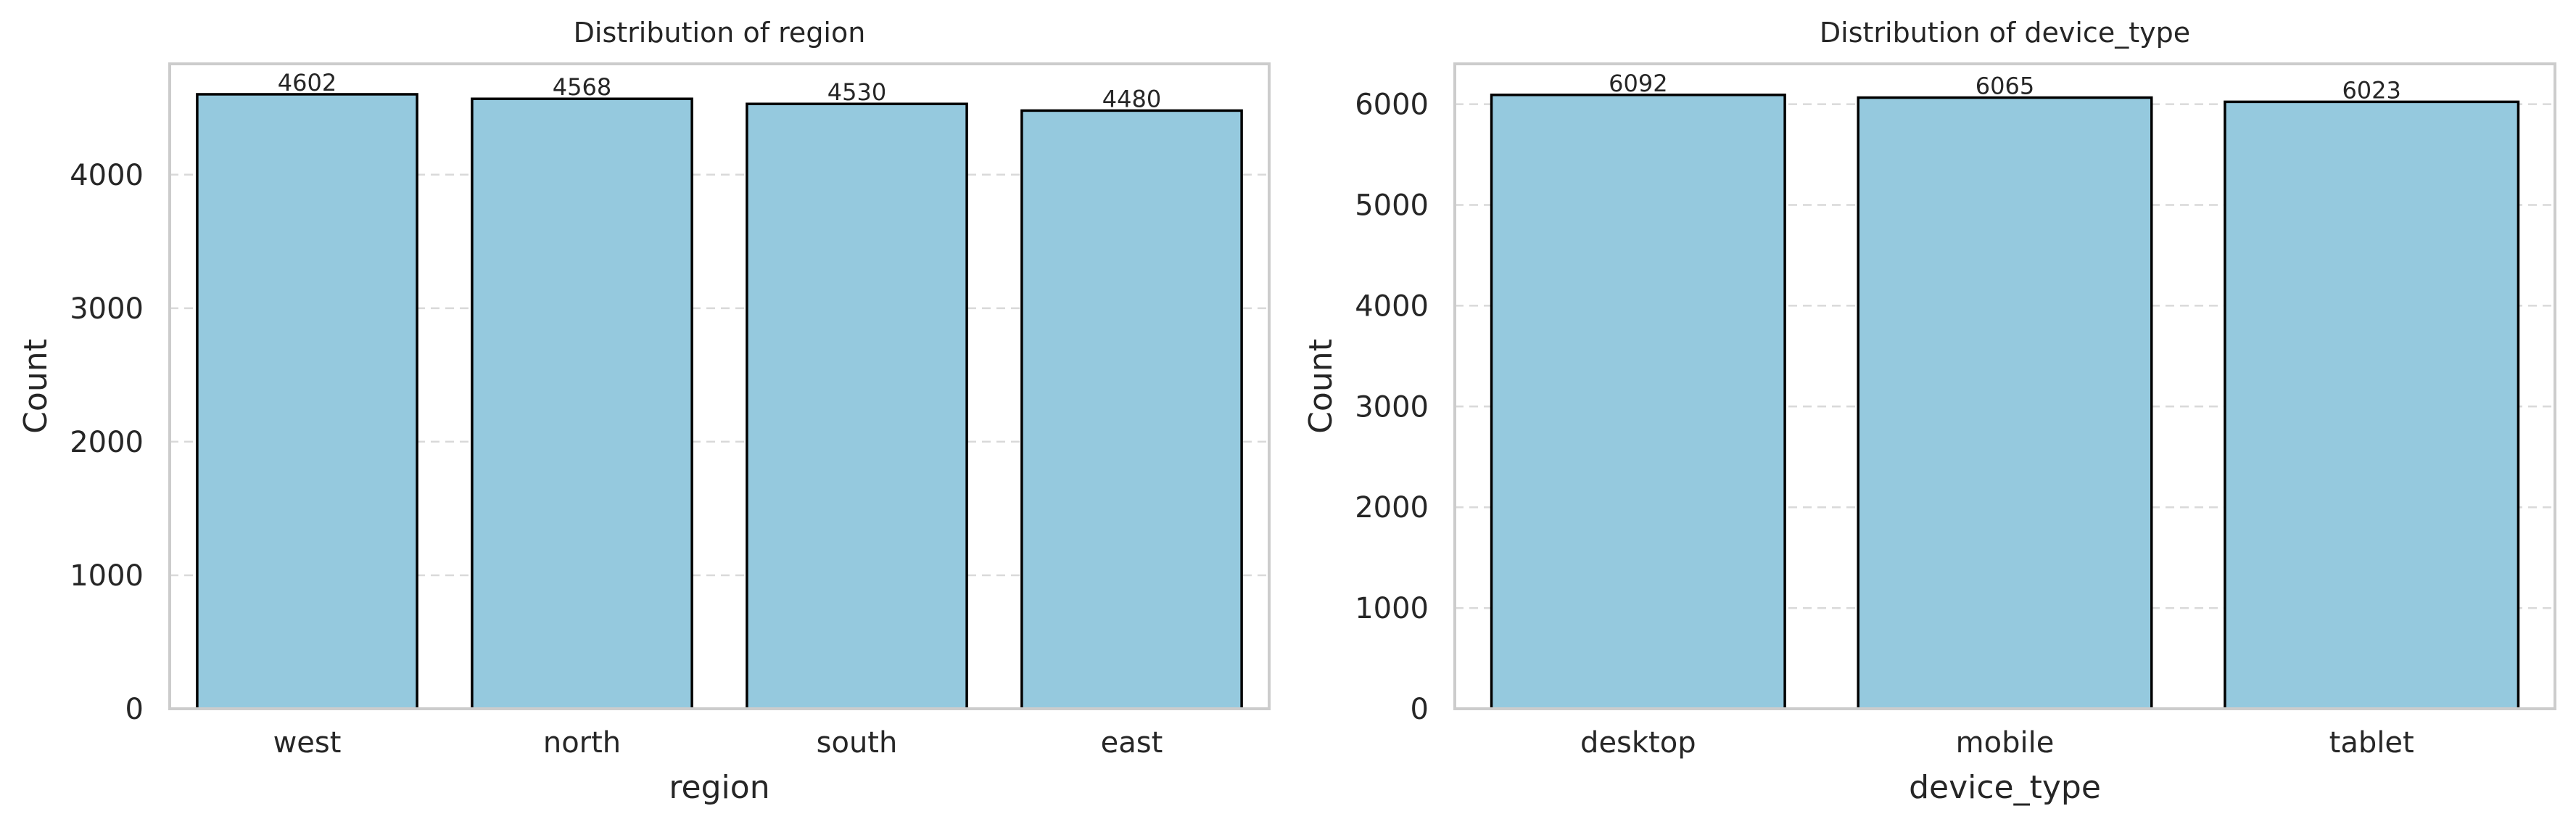 This screenshot has width=2576, height=835. Describe the element at coordinates (2005, 33) in the screenshot. I see `chart-title: Distribution of device_type` at that location.